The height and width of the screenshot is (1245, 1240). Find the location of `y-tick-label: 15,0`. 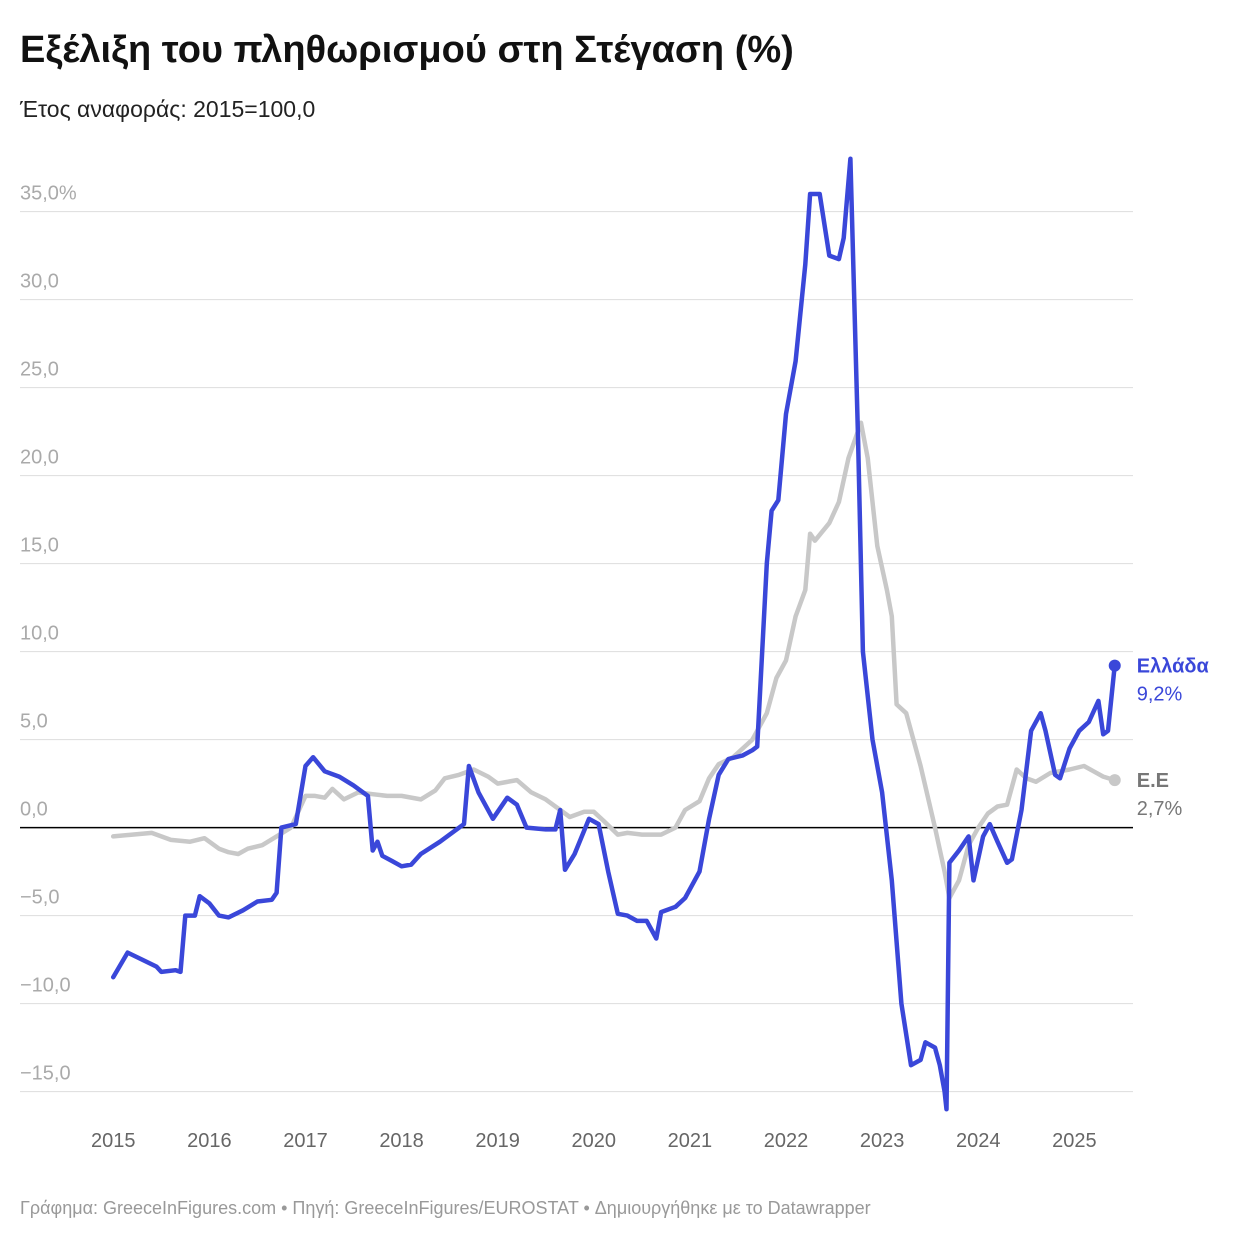

y-tick-label: 15,0 is located at coordinates (39, 546).